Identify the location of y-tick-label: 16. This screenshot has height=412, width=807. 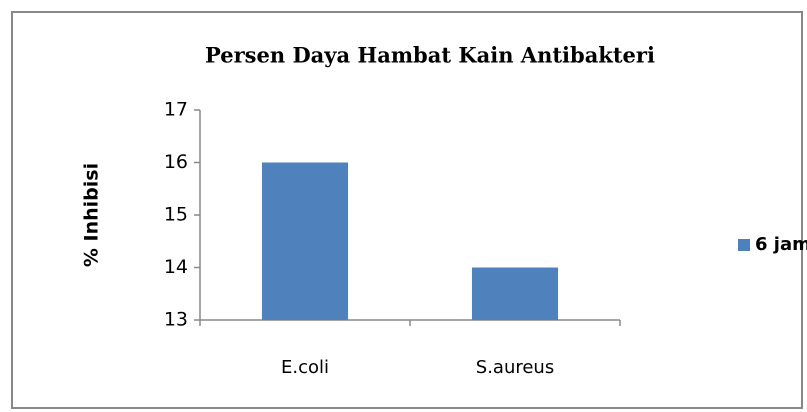
(176, 162).